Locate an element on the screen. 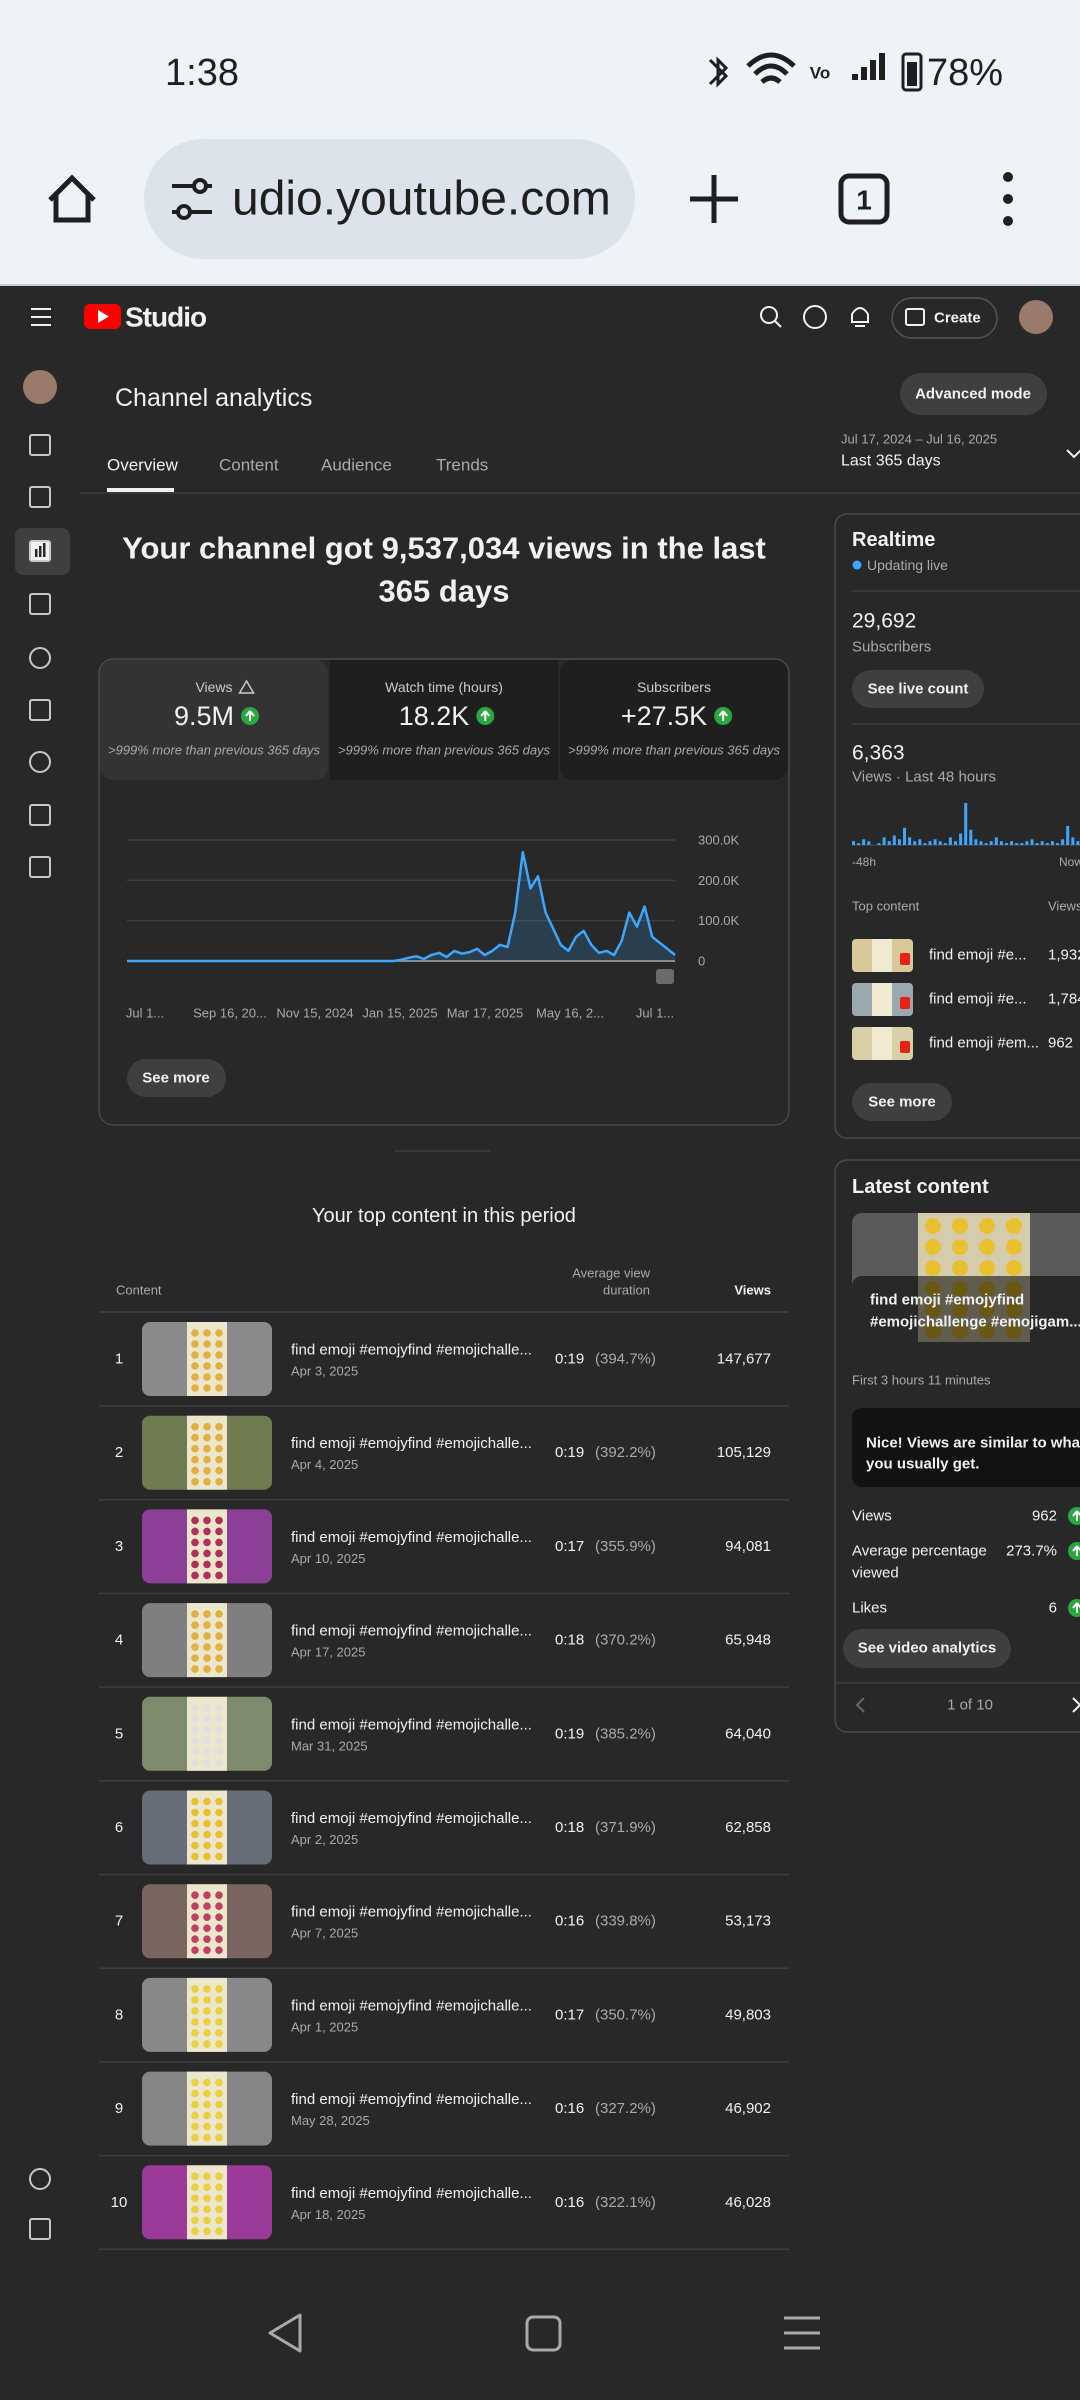 The image size is (1080, 2400). url-text: udio.youtube.com is located at coordinates (421, 199).